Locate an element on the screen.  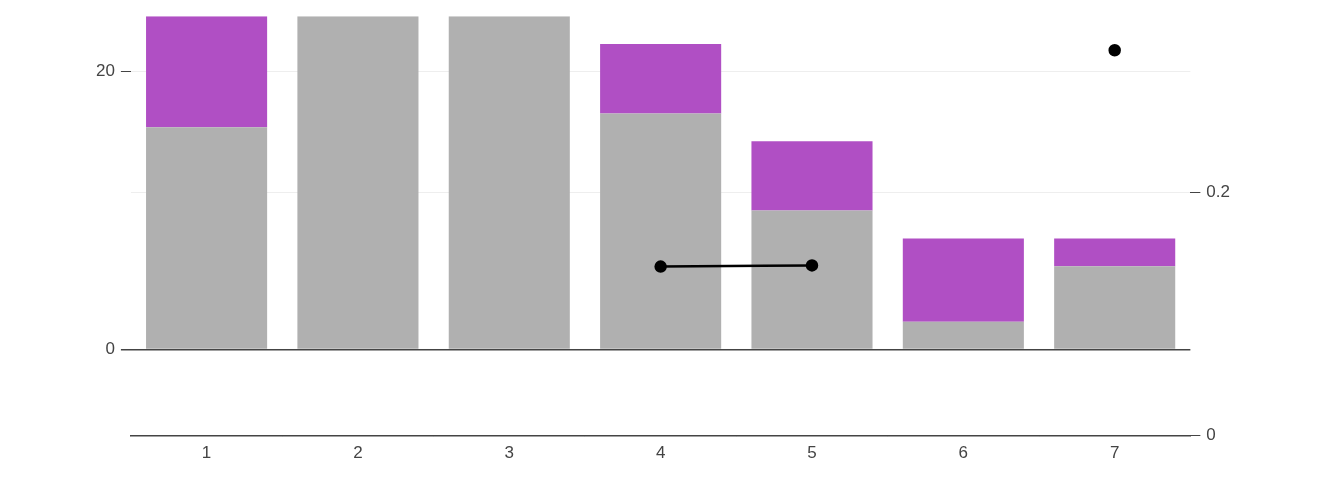
y-tick-label: 20 is located at coordinates (105, 71).